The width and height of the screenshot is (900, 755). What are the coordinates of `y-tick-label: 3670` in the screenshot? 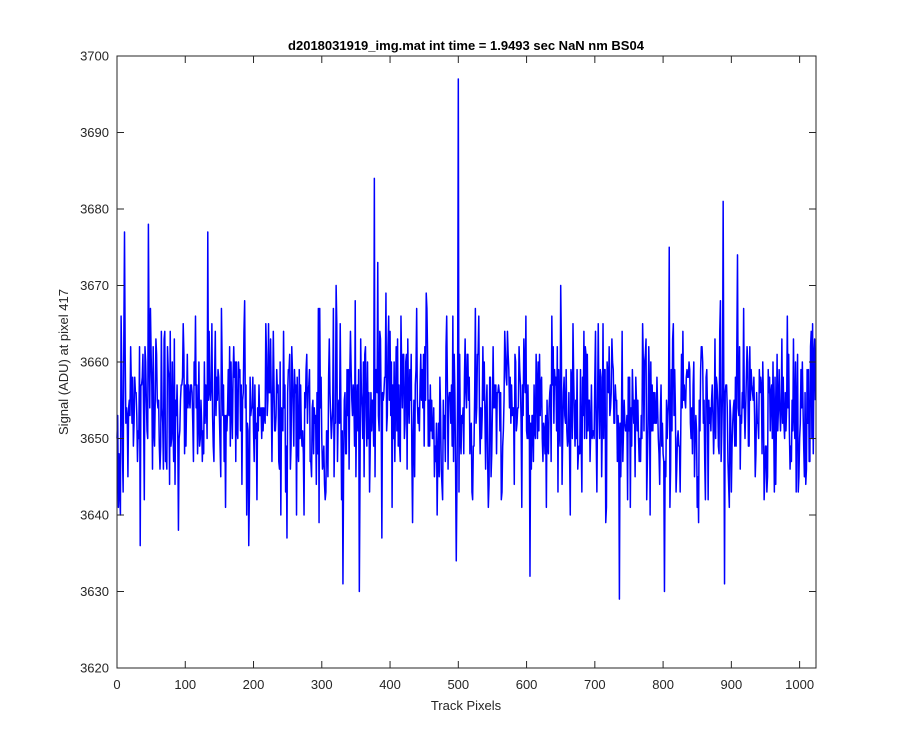 It's located at (94, 285).